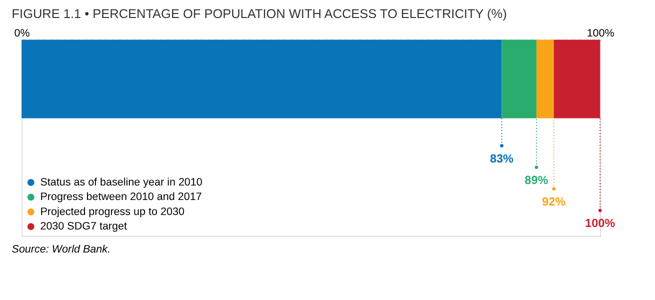  What do you see at coordinates (536, 180) in the screenshot?
I see `annotation: 89%` at bounding box center [536, 180].